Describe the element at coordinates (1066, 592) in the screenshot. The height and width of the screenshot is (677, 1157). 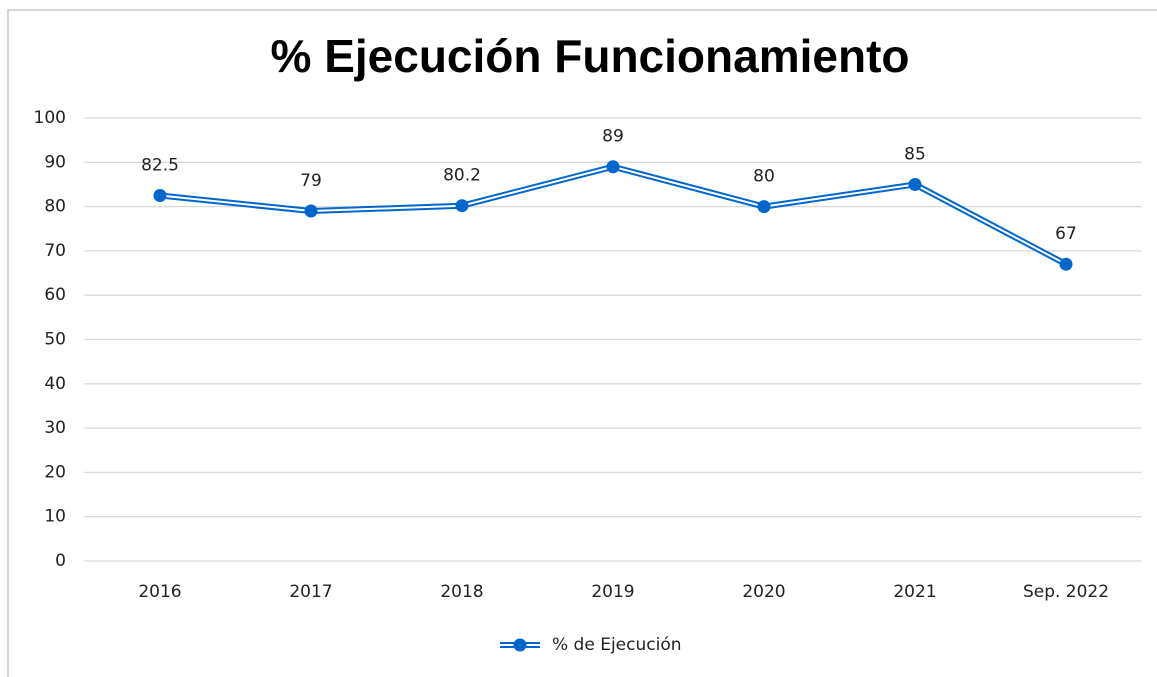
I see `x-tick-label: Sep. 2022` at that location.